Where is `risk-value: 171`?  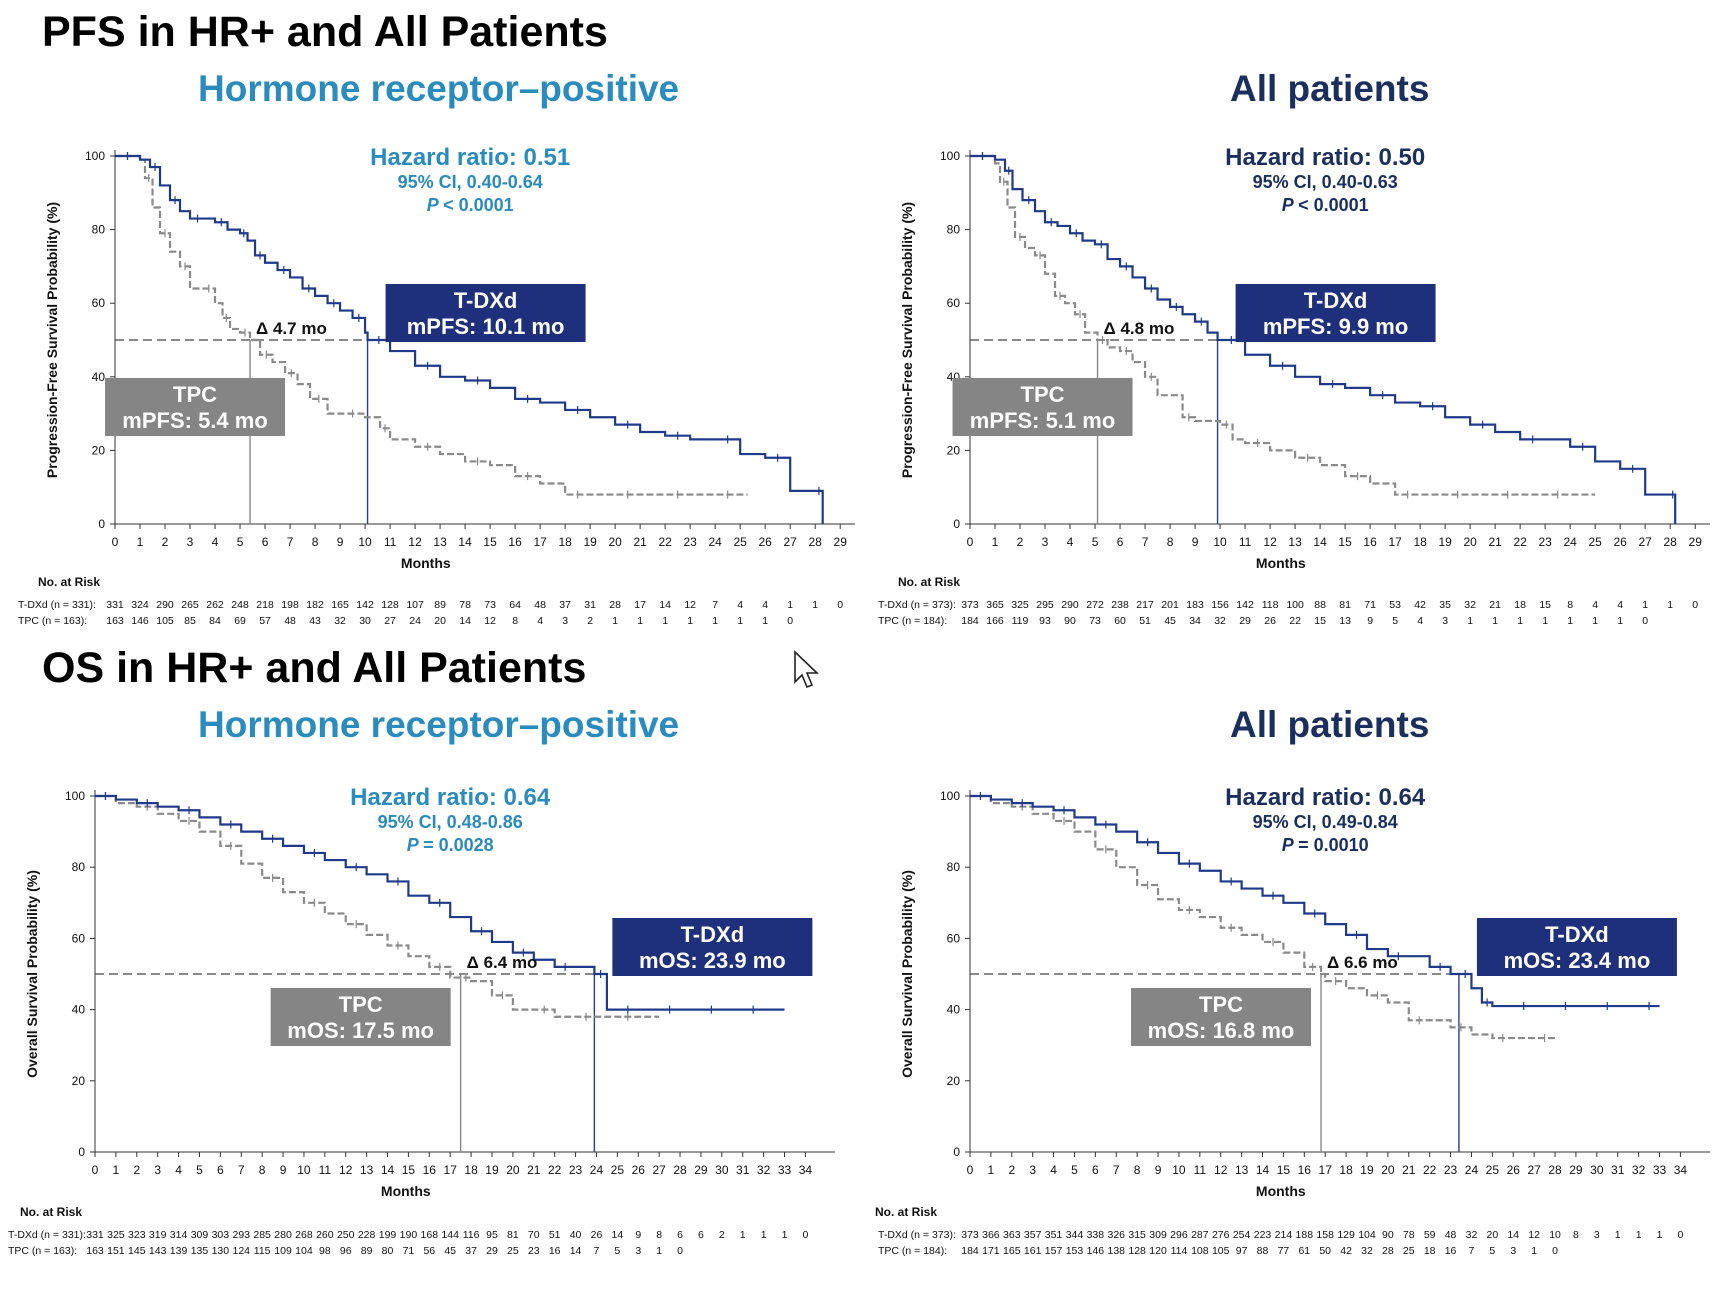
risk-value: 171 is located at coordinates (991, 1251).